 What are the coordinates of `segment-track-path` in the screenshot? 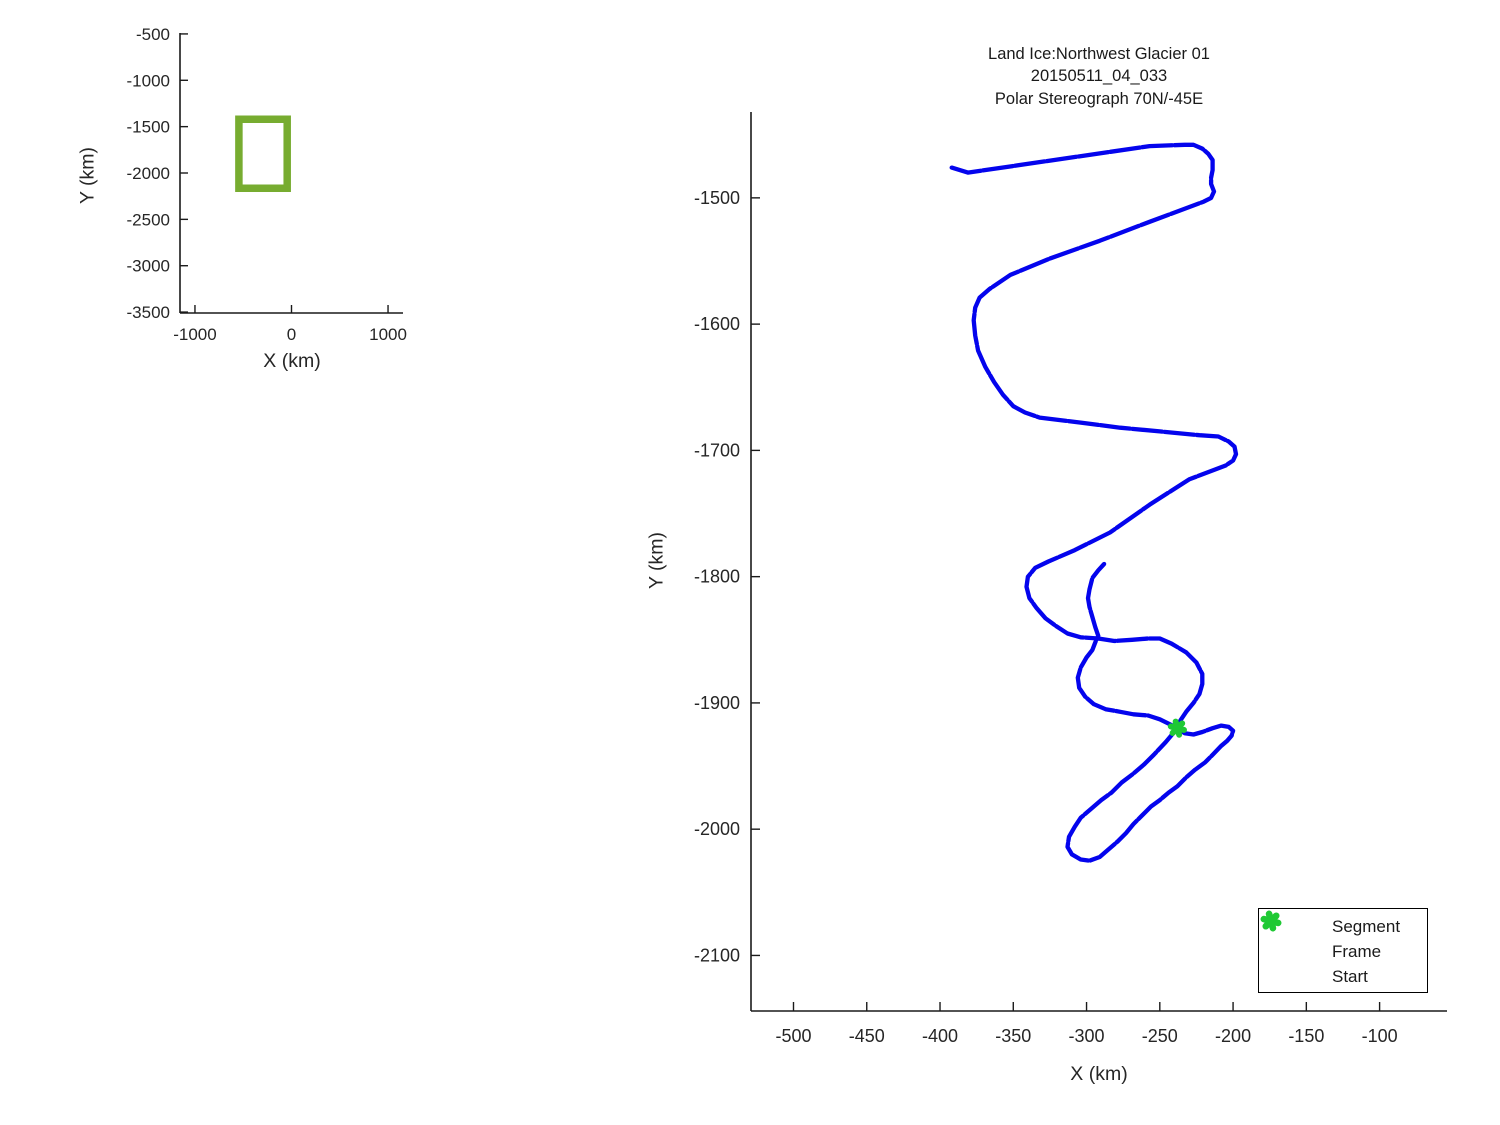 It's located at (1094, 502).